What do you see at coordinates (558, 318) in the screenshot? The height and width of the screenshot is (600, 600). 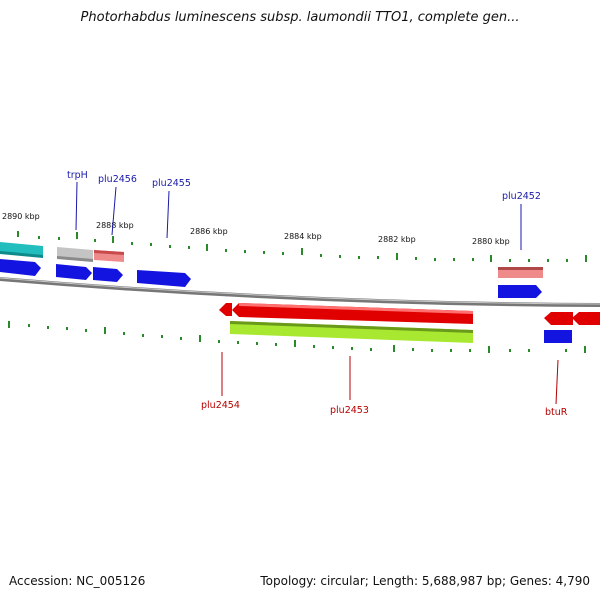 I see `gene-btur` at bounding box center [558, 318].